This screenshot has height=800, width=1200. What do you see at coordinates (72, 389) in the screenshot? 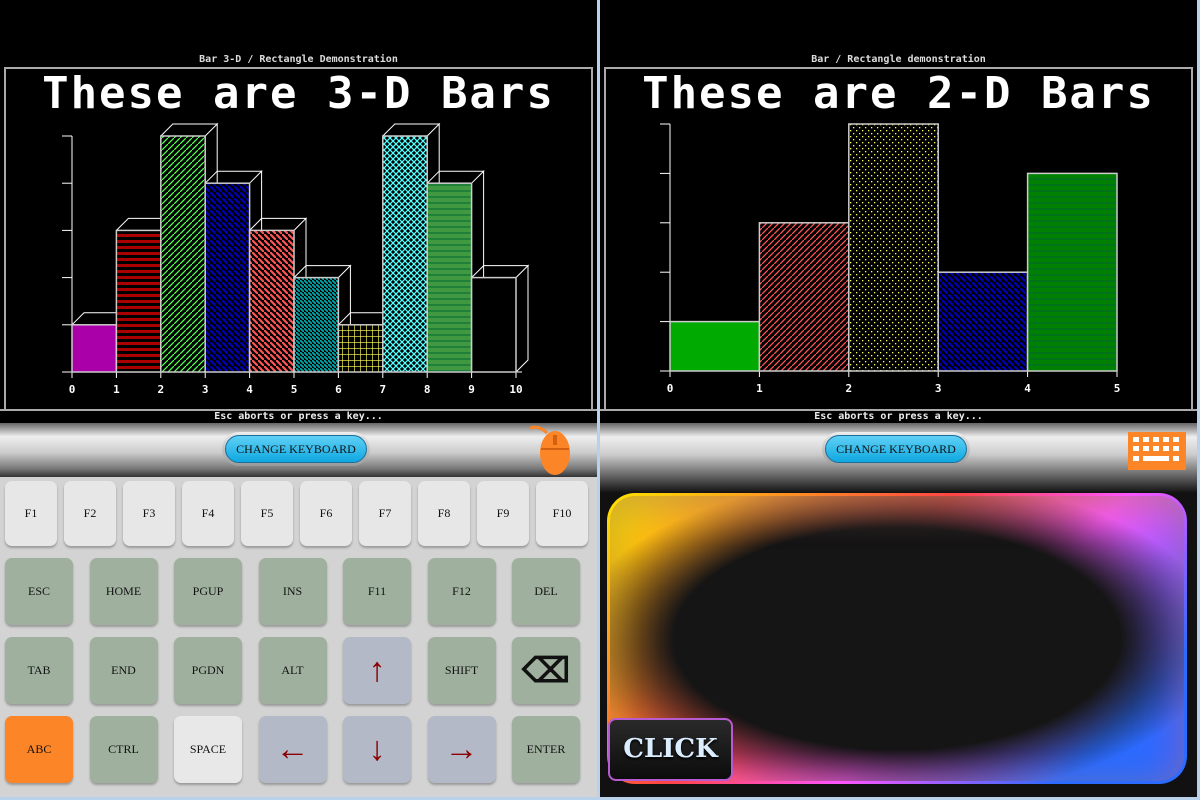
I see `x-tick-label: 0` at bounding box center [72, 389].